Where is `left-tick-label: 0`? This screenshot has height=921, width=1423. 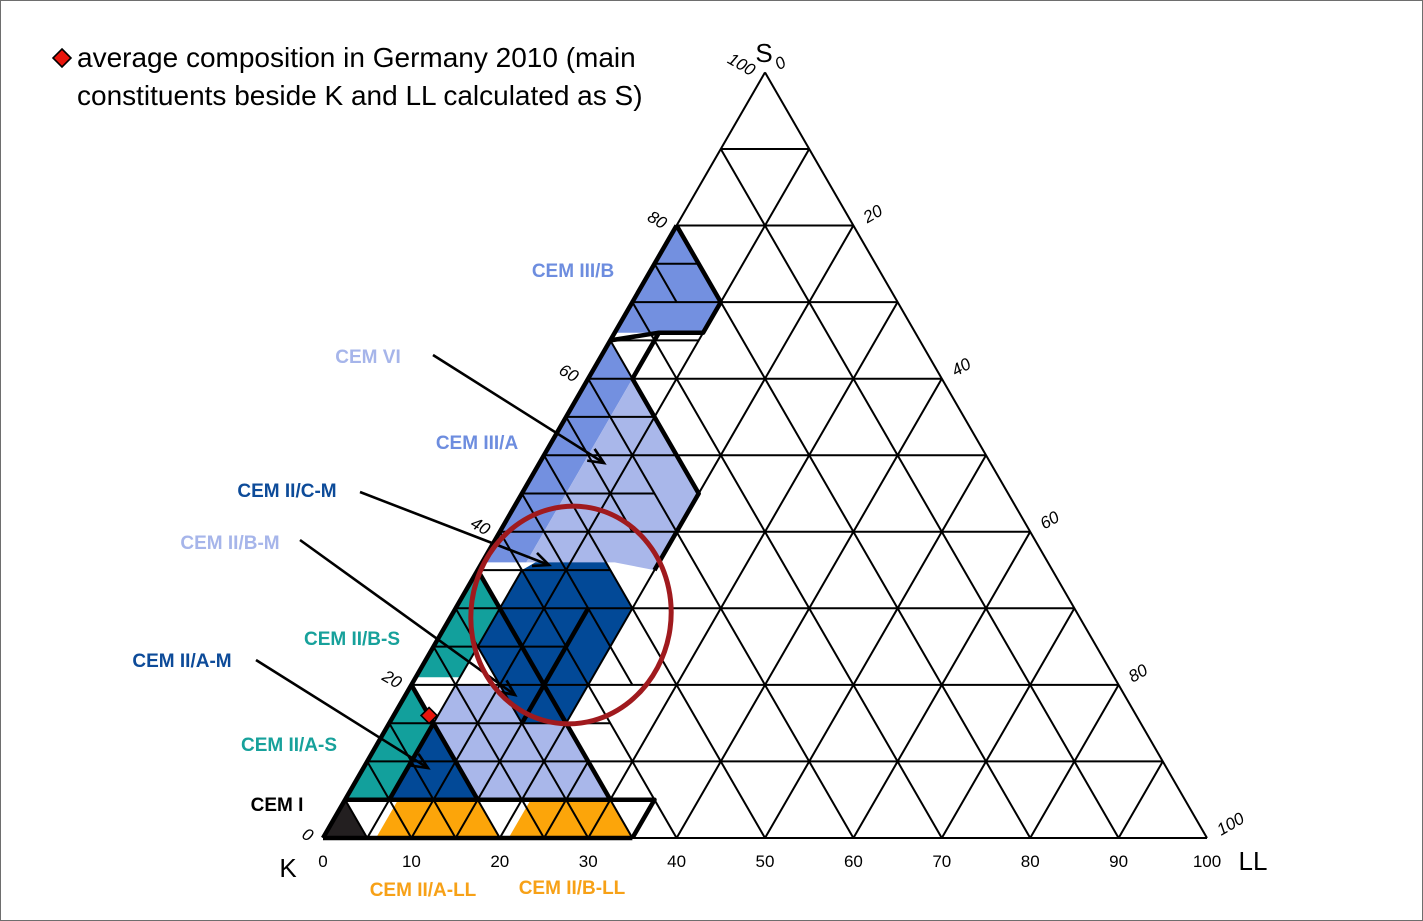
left-tick-label: 0 is located at coordinates (308, 834).